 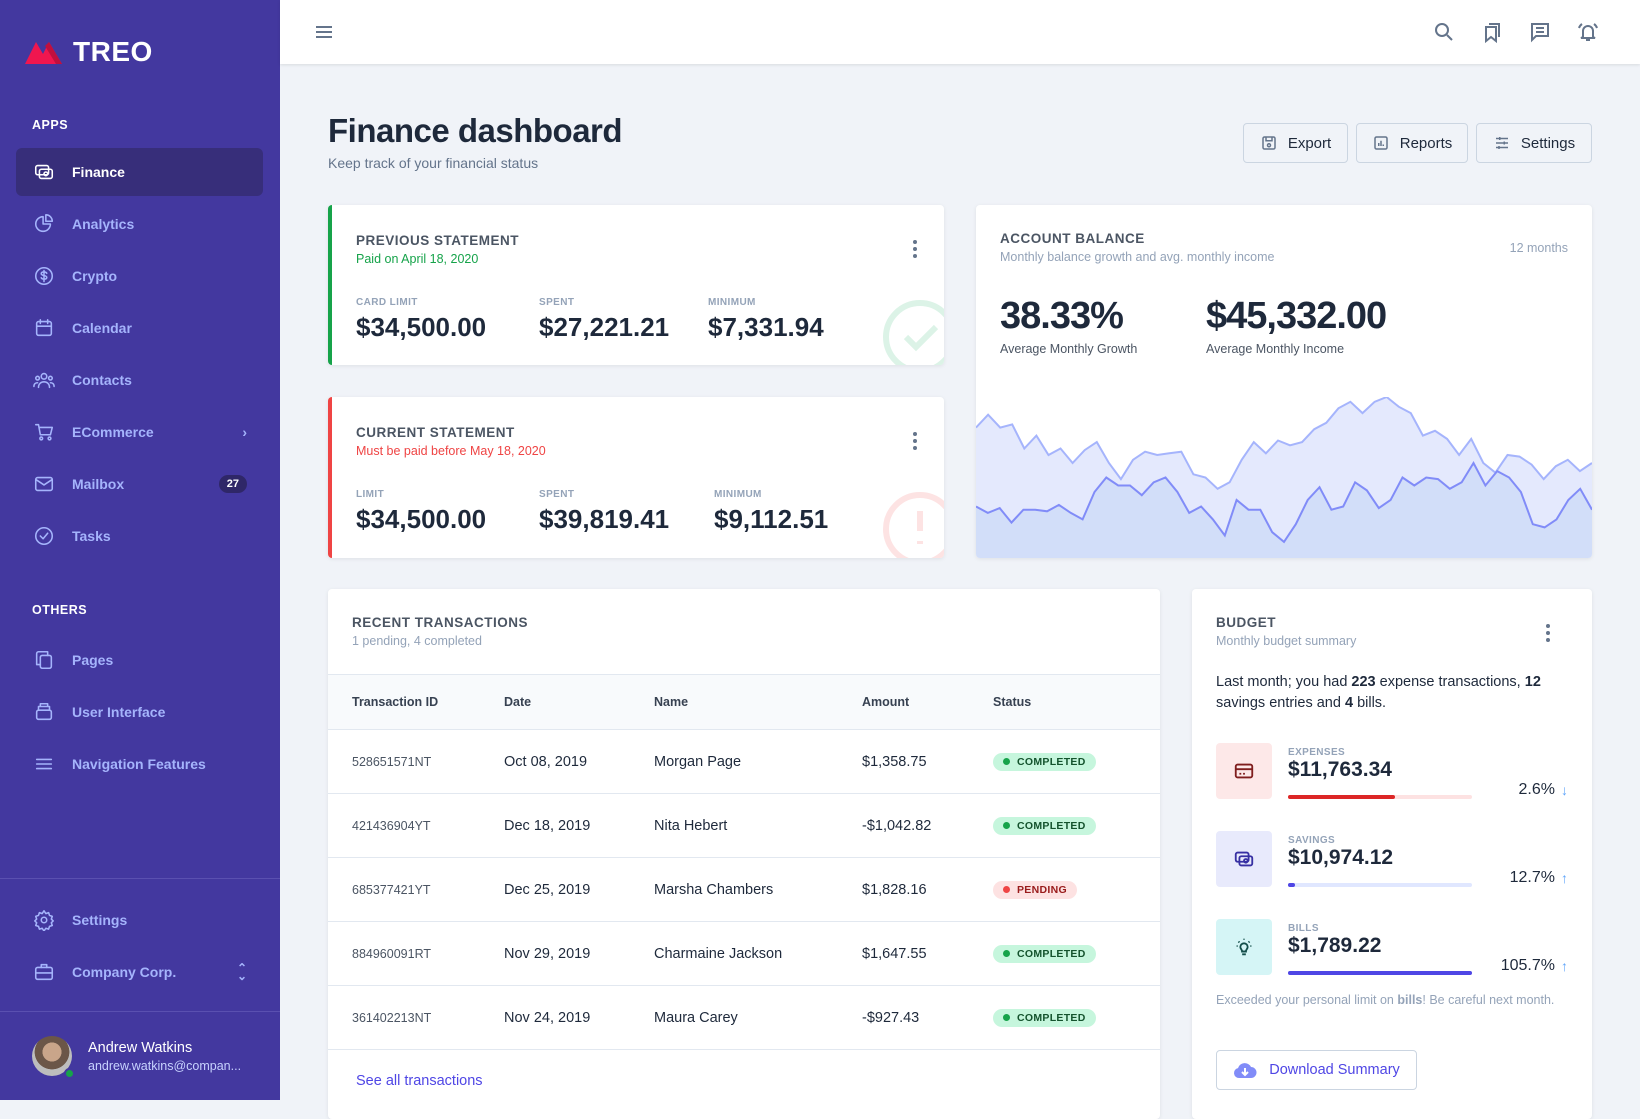 I want to click on check-circle-icon, so click(x=44, y=536).